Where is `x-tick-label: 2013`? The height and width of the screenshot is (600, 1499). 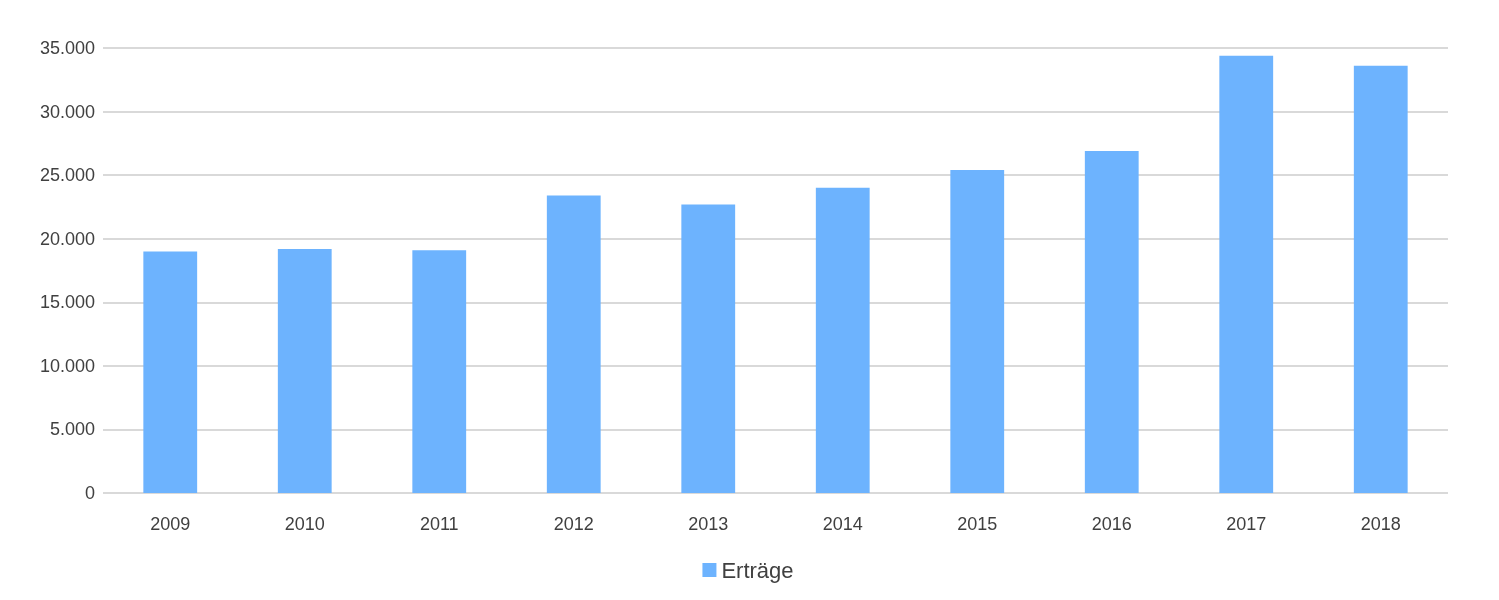 x-tick-label: 2013 is located at coordinates (708, 524).